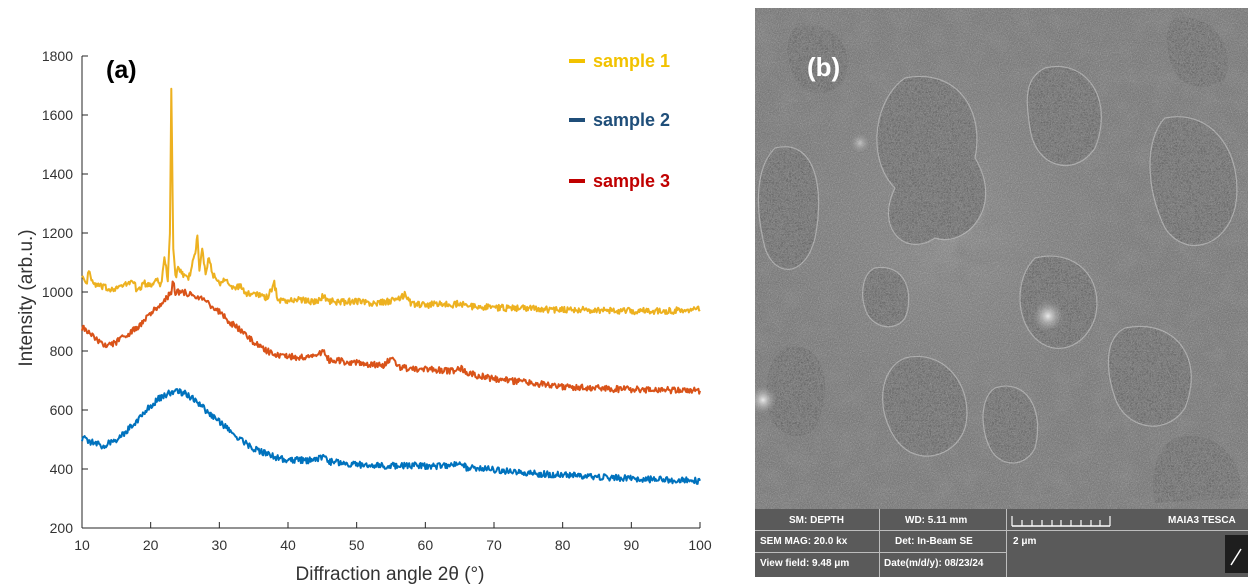 This screenshot has height=586, width=1248. What do you see at coordinates (632, 545) in the screenshot?
I see `x-tick-label: 90` at bounding box center [632, 545].